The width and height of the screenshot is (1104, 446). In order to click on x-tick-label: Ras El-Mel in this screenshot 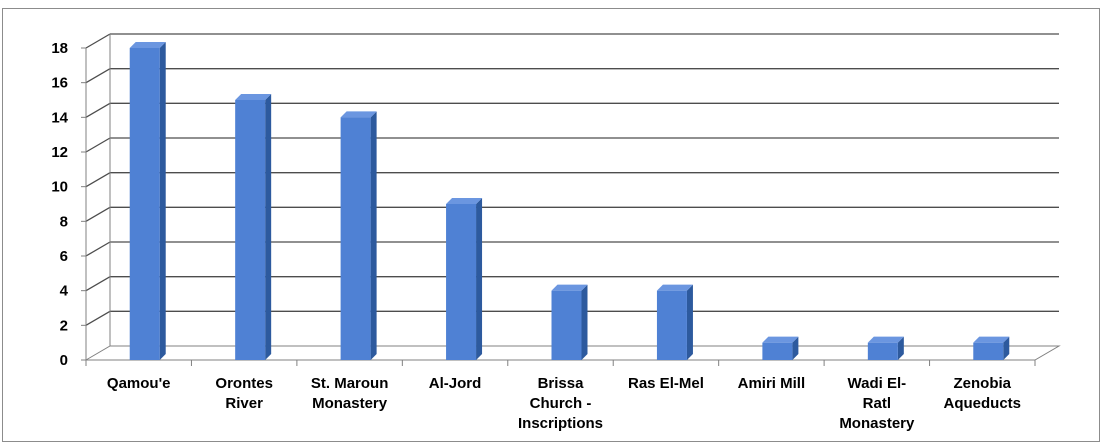, I will do `click(666, 383)`.